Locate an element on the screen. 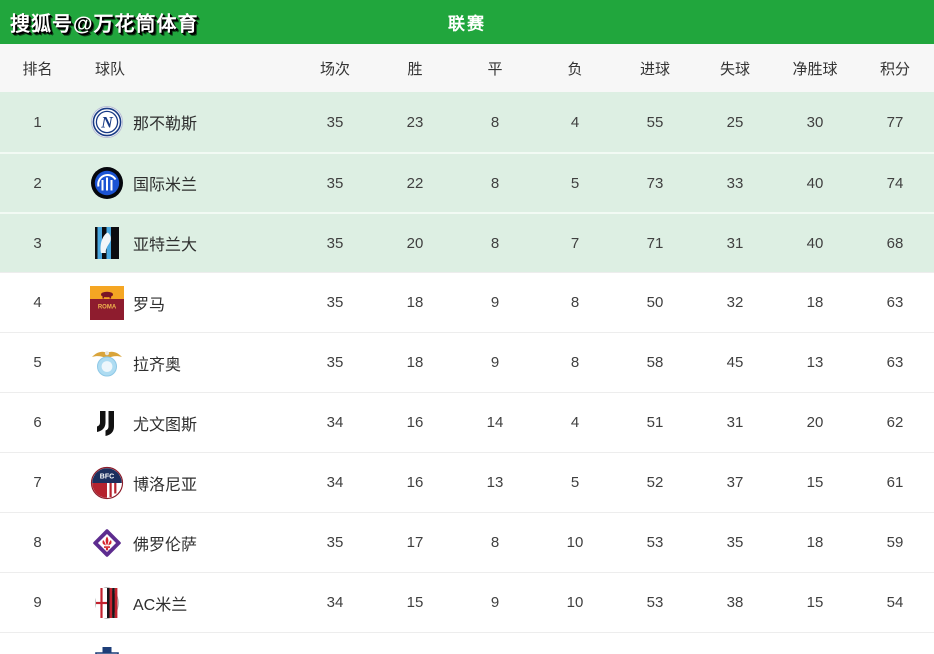 The image size is (934, 654). stat-cell: 37 is located at coordinates (735, 482).